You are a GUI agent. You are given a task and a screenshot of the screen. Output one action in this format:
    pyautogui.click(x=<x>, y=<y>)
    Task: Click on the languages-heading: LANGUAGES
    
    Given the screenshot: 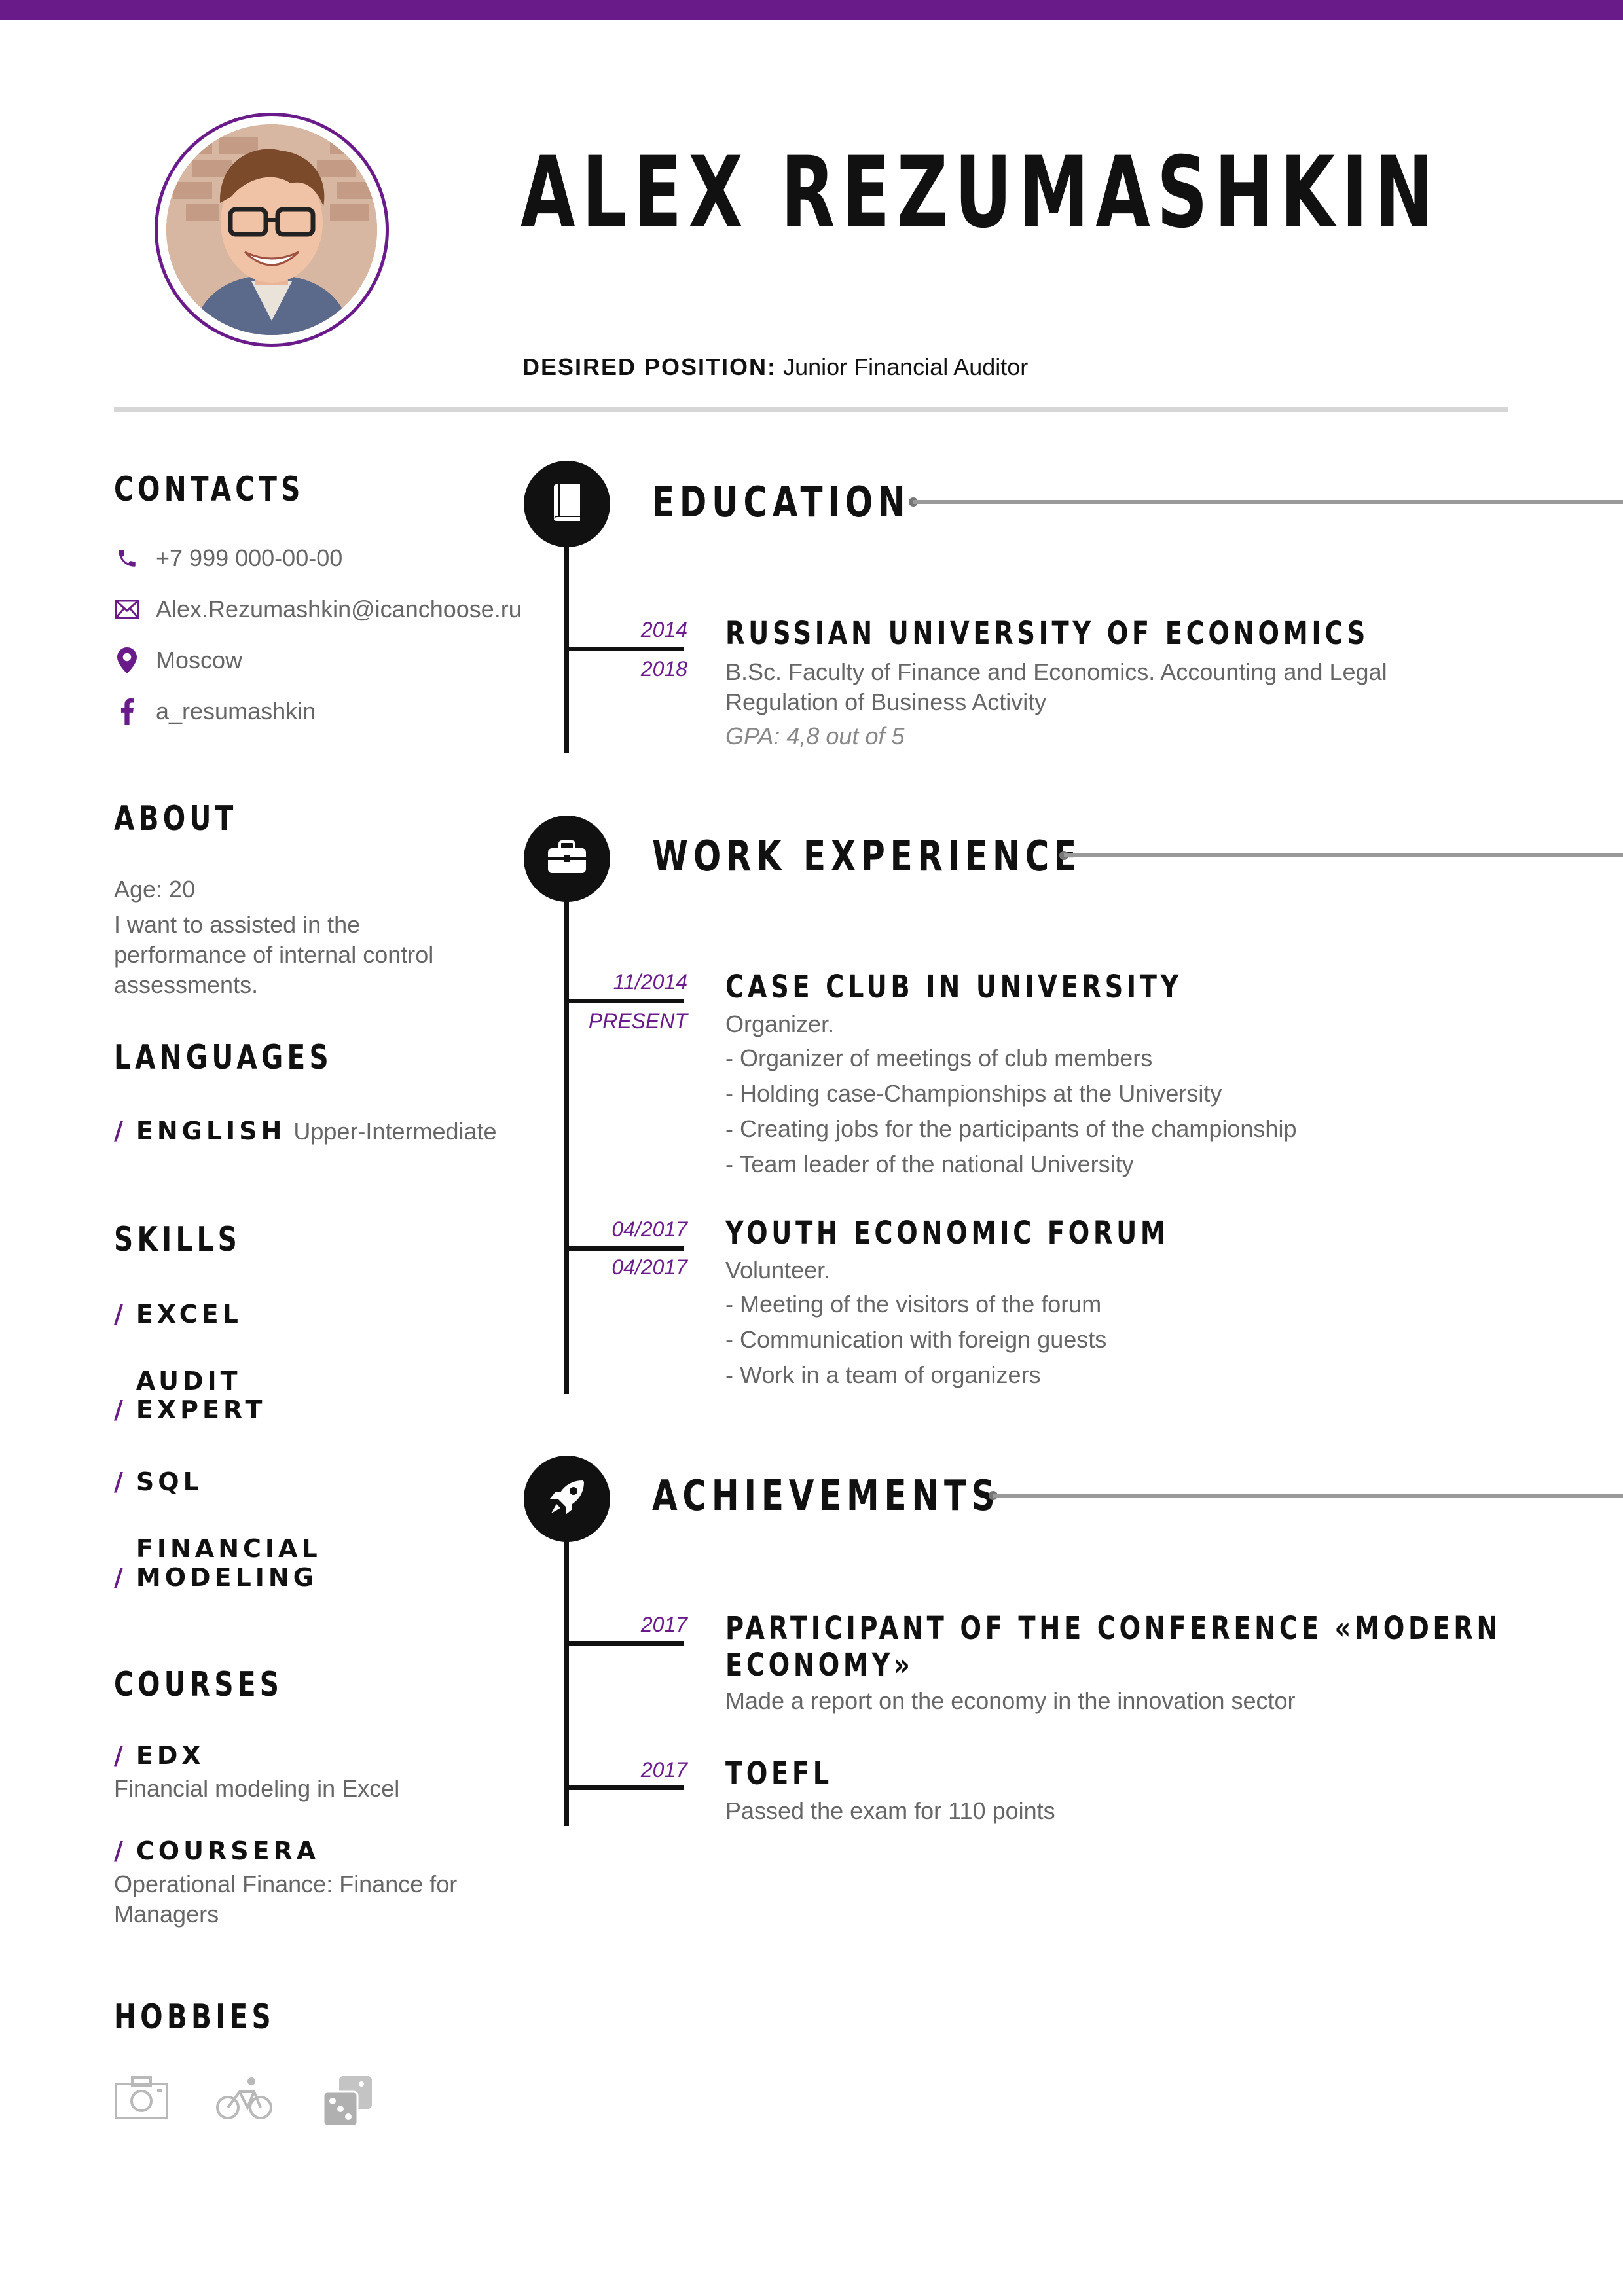 What is the action you would take?
    pyautogui.click(x=223, y=1057)
    